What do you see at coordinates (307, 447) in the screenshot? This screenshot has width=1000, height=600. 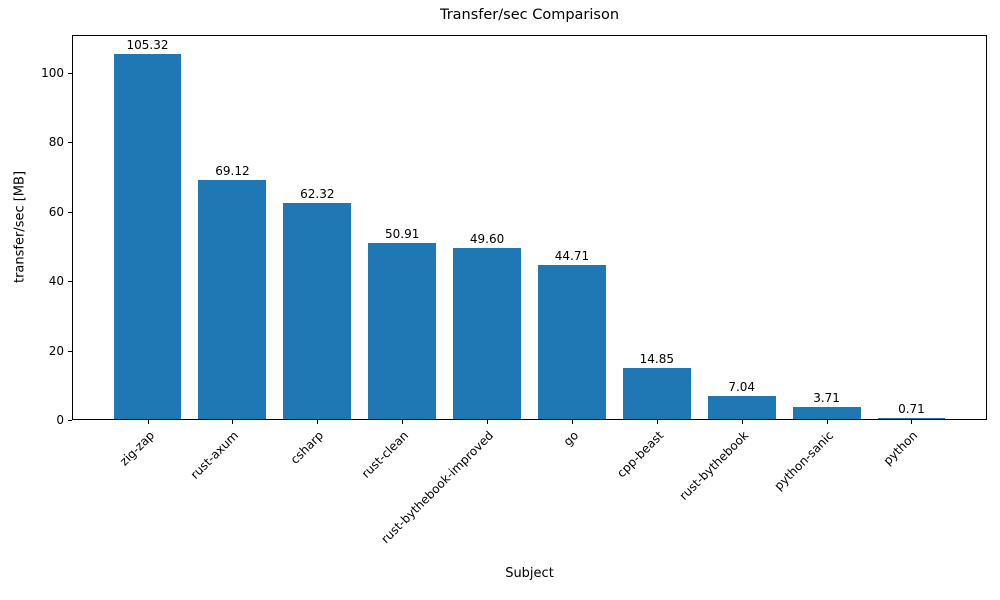 I see `x-tick-label: csharp` at bounding box center [307, 447].